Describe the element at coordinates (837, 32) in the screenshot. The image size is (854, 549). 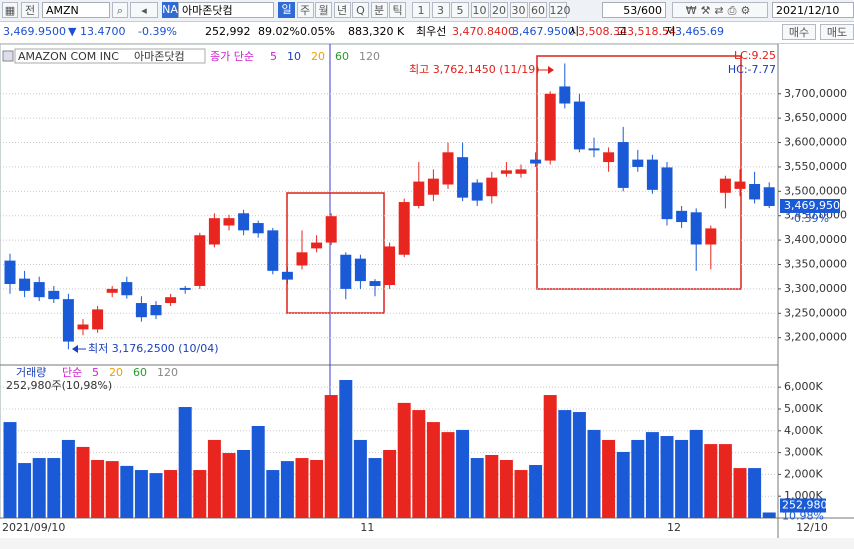
I see `sell-button: 매도` at that location.